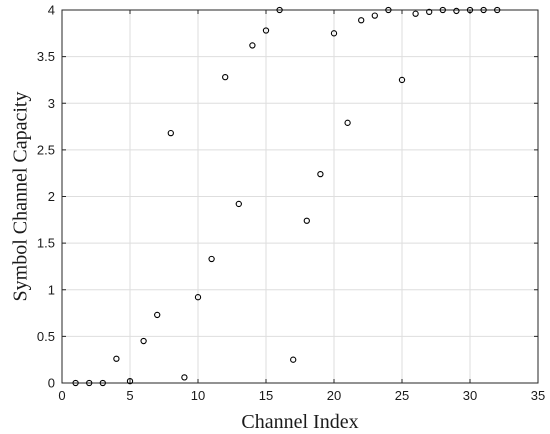 The image size is (550, 434). What do you see at coordinates (51, 10) in the screenshot?
I see `y-tick-label: 4` at bounding box center [51, 10].